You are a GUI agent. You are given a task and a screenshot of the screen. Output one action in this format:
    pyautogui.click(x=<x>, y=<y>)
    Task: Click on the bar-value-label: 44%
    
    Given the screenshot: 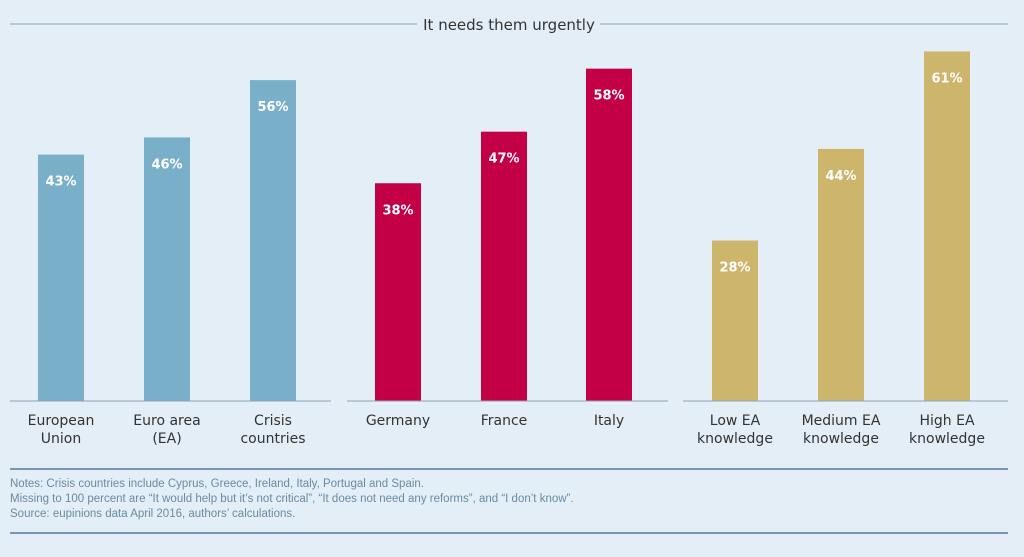 What is the action you would take?
    pyautogui.click(x=840, y=176)
    